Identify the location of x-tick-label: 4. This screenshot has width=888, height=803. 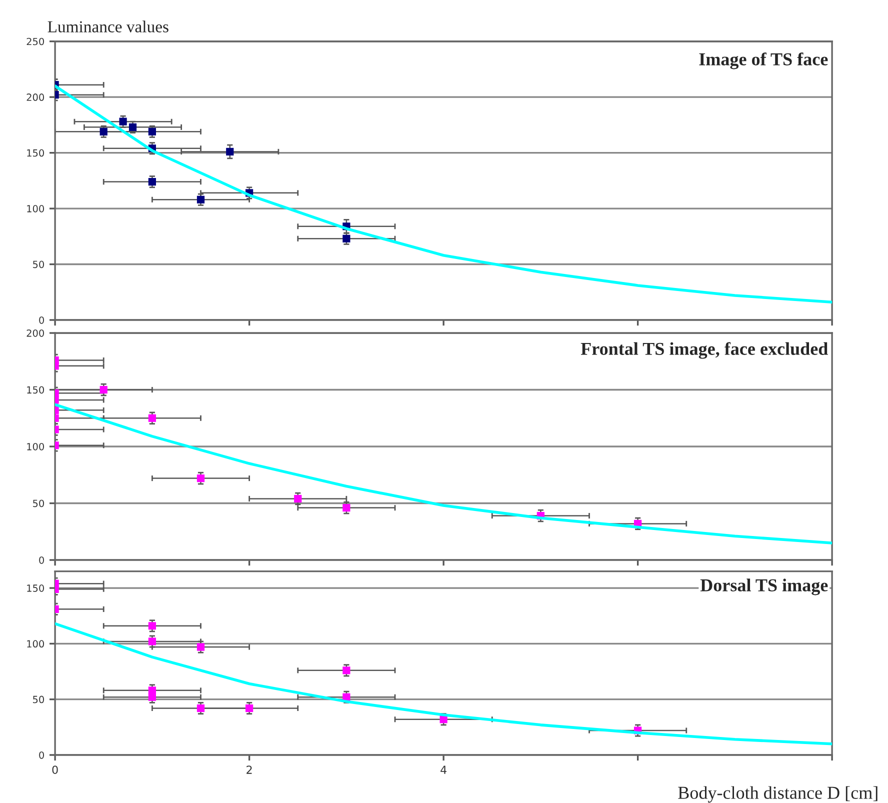
(443, 770).